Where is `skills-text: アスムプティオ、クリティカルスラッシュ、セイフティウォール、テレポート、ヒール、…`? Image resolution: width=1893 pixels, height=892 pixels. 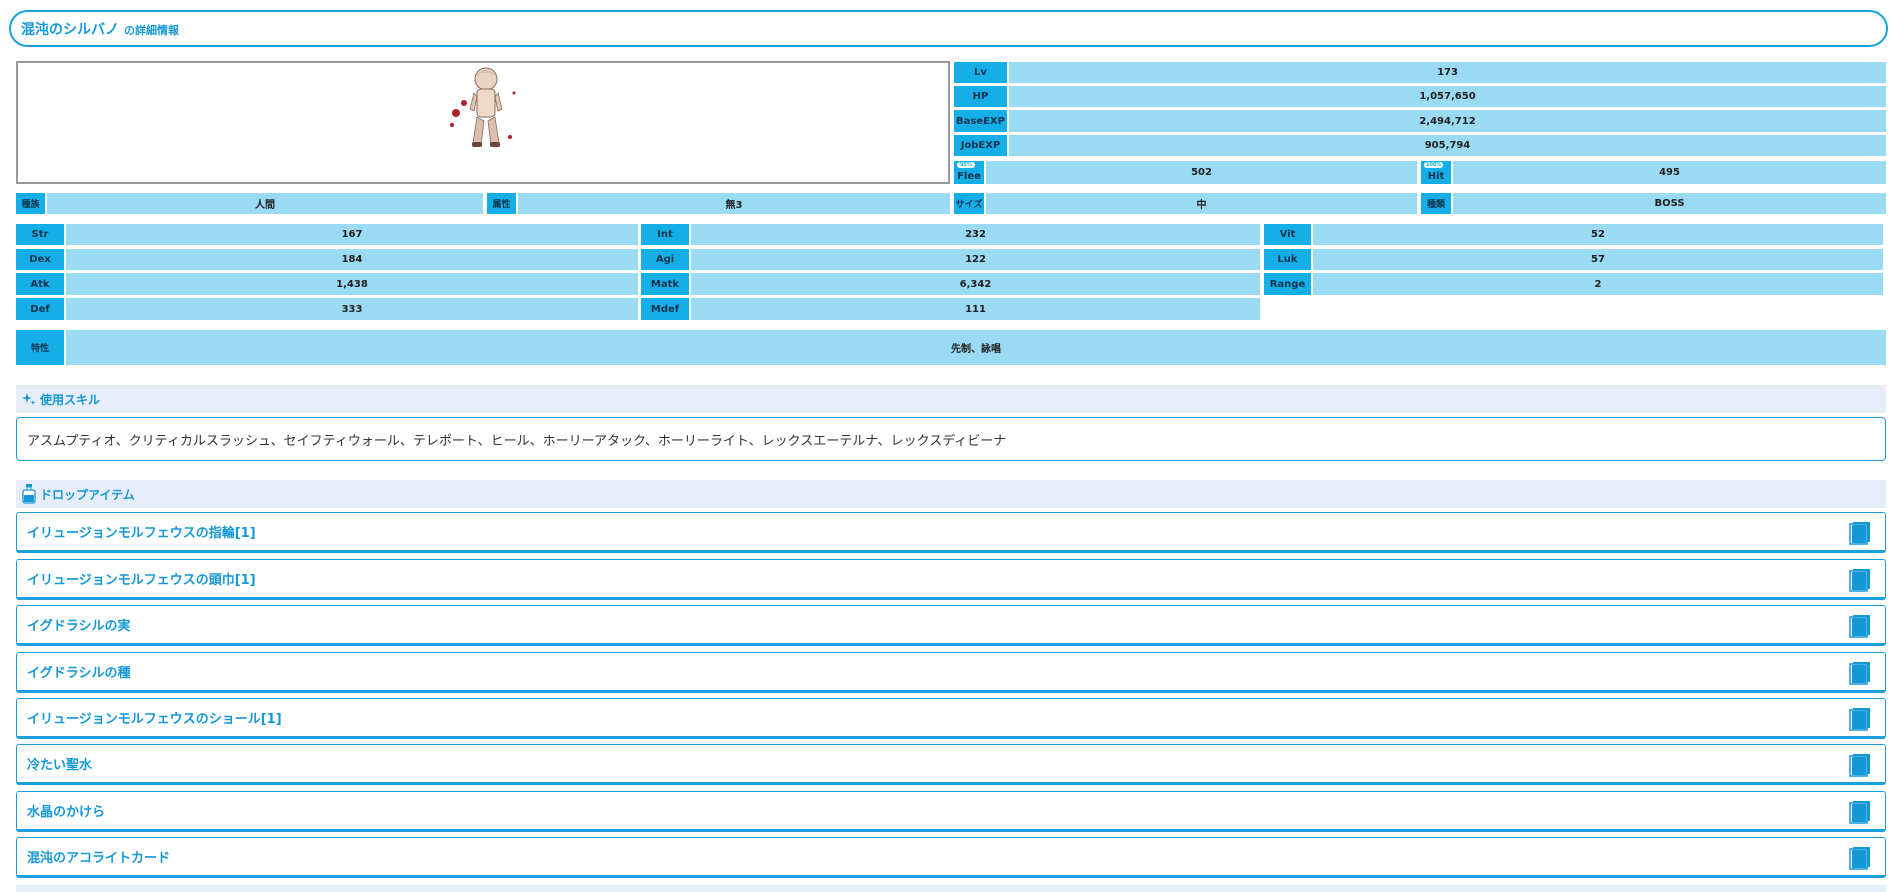 skills-text: アスムプティオ、クリティカルスラッシュ、セイフティウォール、テレポート、ヒール、… is located at coordinates (517, 441).